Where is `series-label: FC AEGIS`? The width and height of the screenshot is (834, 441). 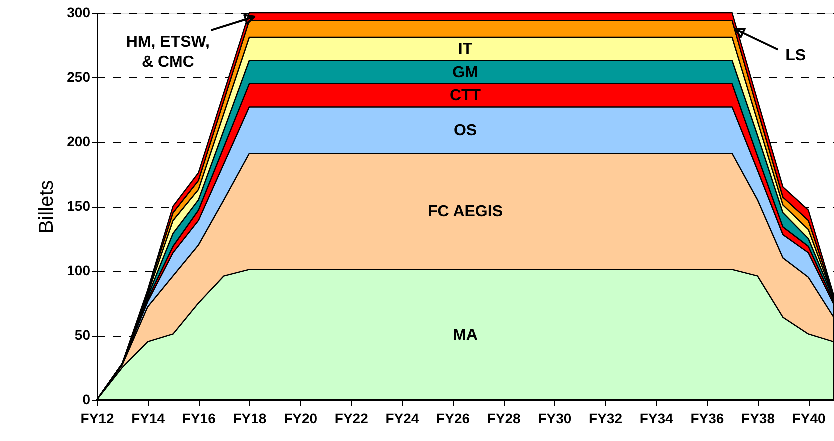
series-label: FC AEGIS is located at coordinates (466, 212).